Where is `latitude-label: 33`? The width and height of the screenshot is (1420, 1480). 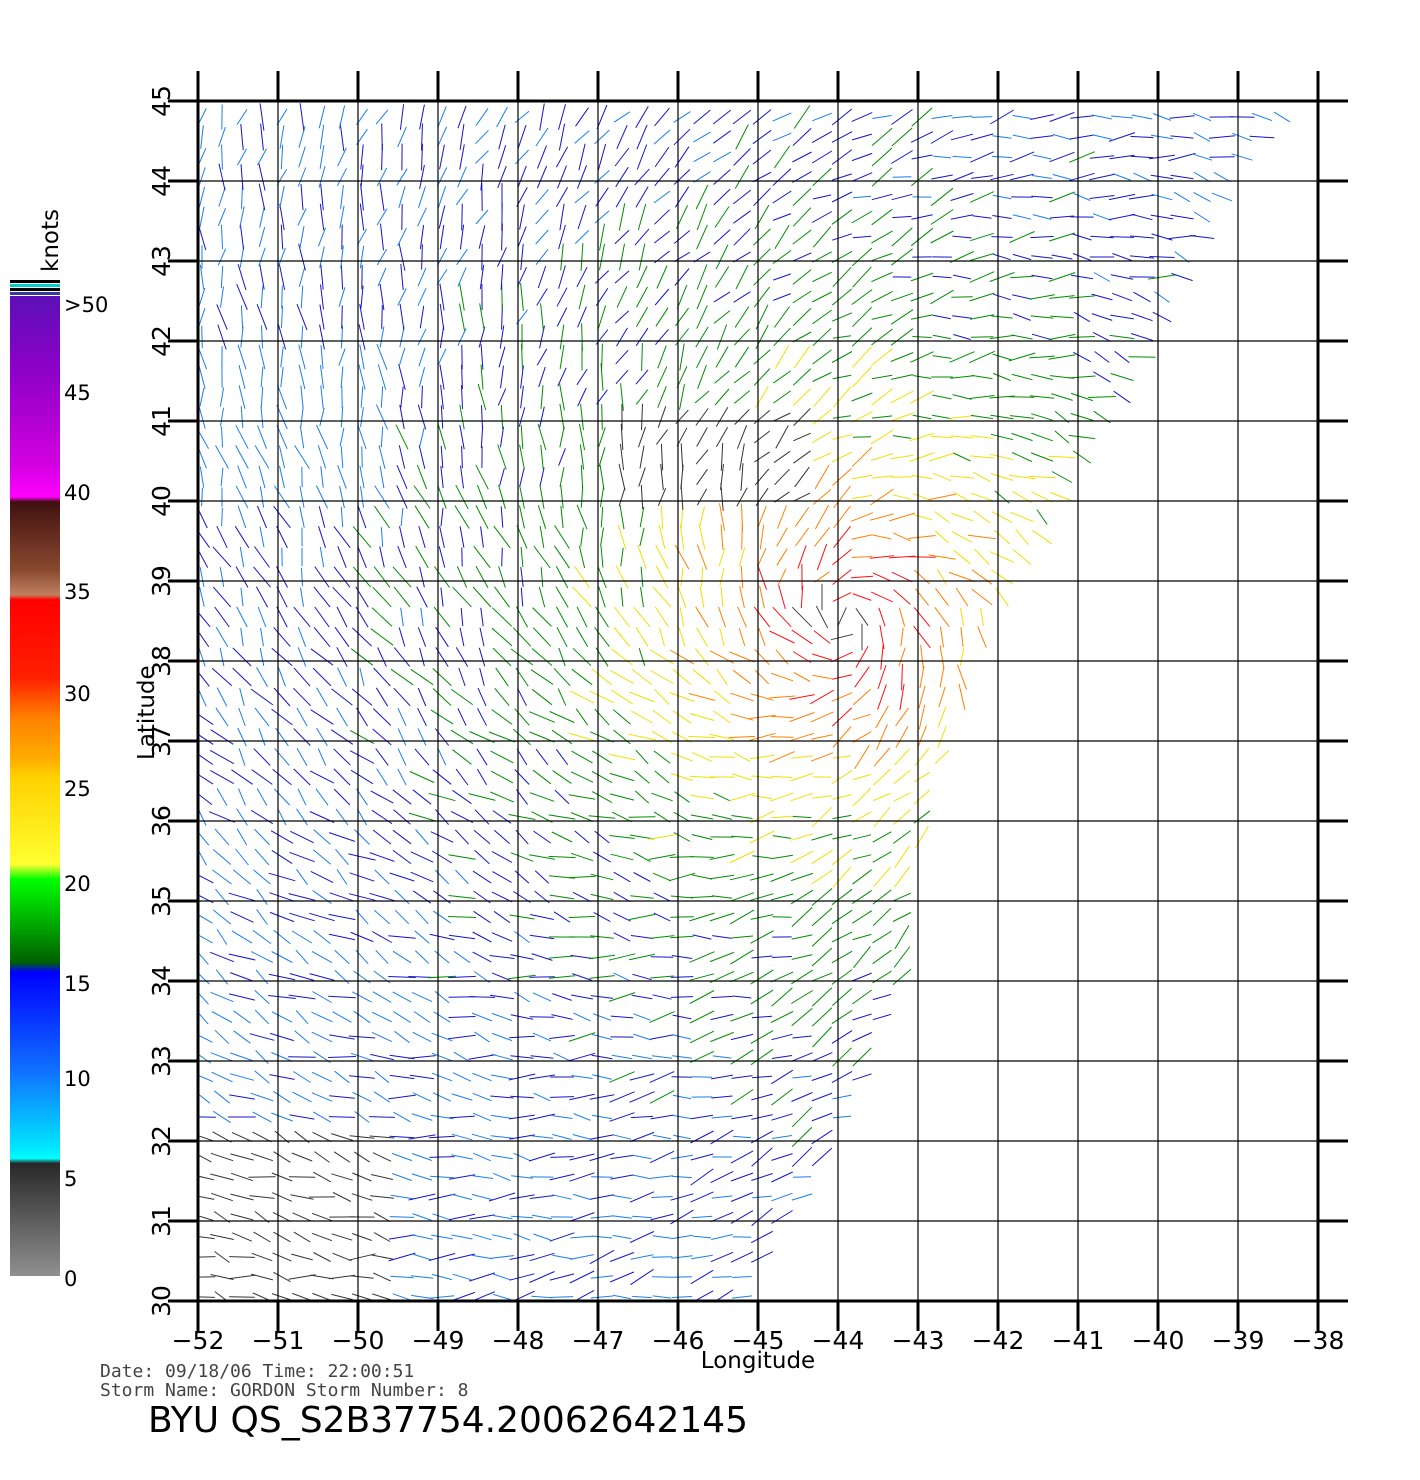 latitude-label: 33 is located at coordinates (161, 1061).